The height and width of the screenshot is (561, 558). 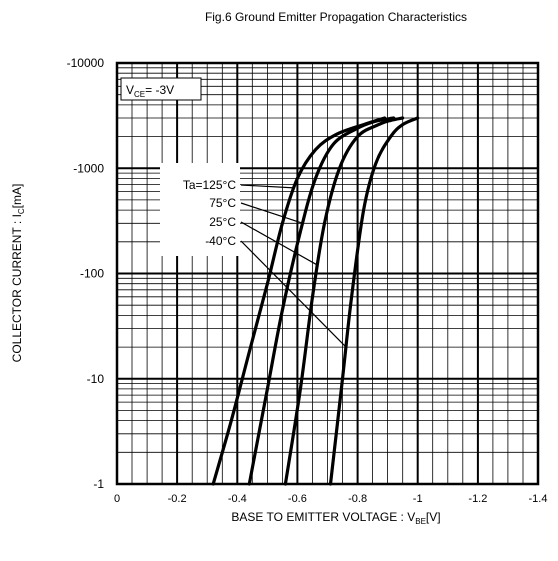 What do you see at coordinates (21, 211) in the screenshot?
I see `y-axis-title-sub: C` at bounding box center [21, 211].